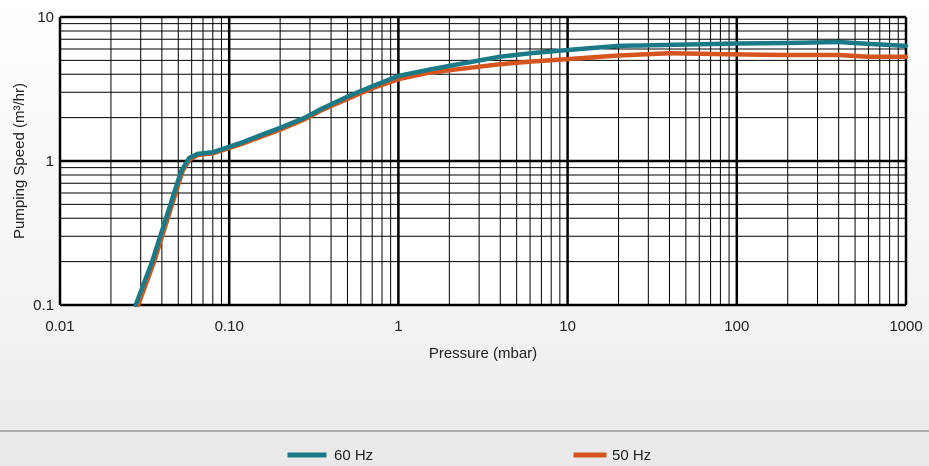 The width and height of the screenshot is (929, 466). Describe the element at coordinates (353, 455) in the screenshot. I see `legend-label-60hz: 60 Hz` at that location.